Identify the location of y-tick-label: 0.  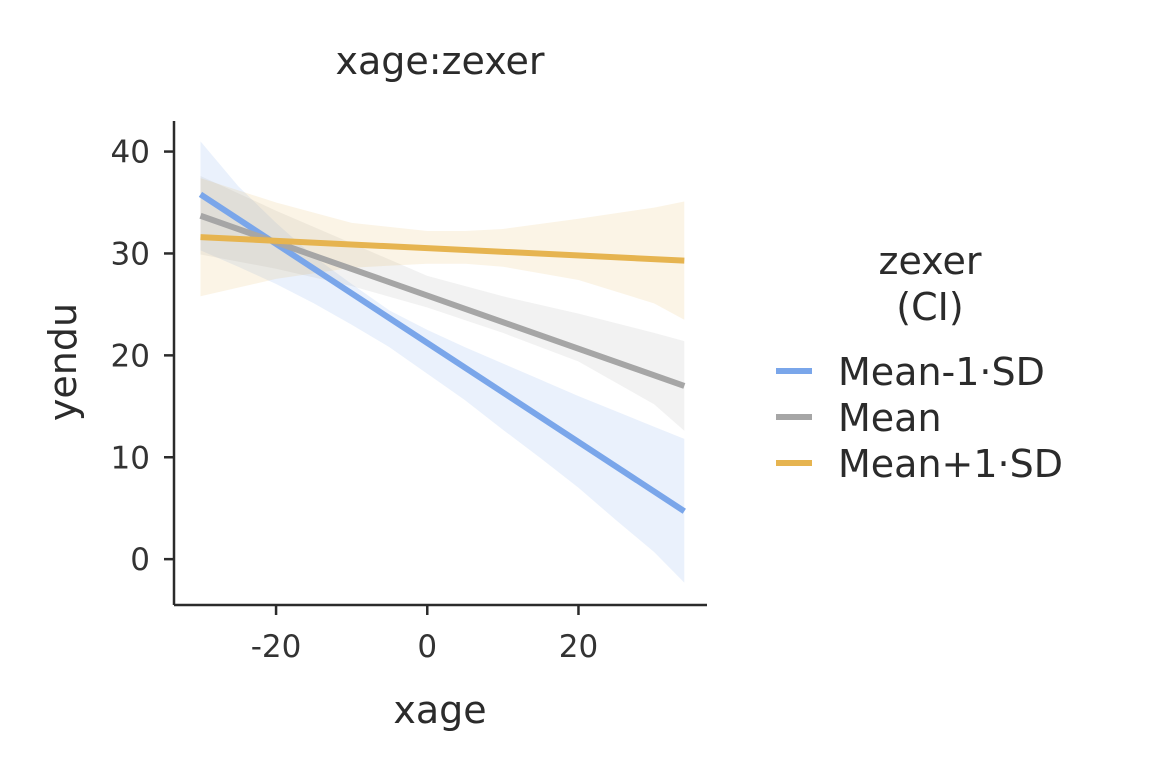
(140, 560).